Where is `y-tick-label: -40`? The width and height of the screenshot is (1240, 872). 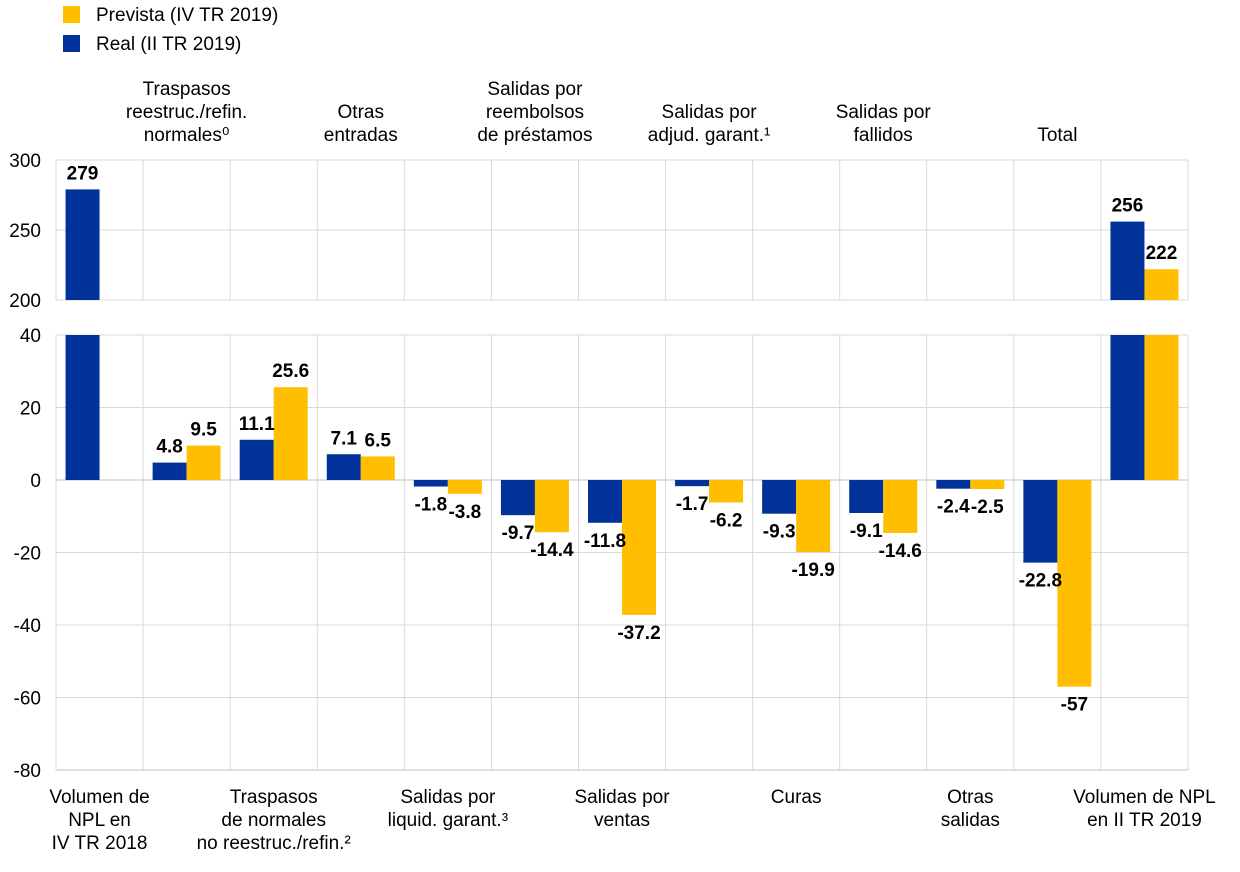
y-tick-label: -40 is located at coordinates (27, 626).